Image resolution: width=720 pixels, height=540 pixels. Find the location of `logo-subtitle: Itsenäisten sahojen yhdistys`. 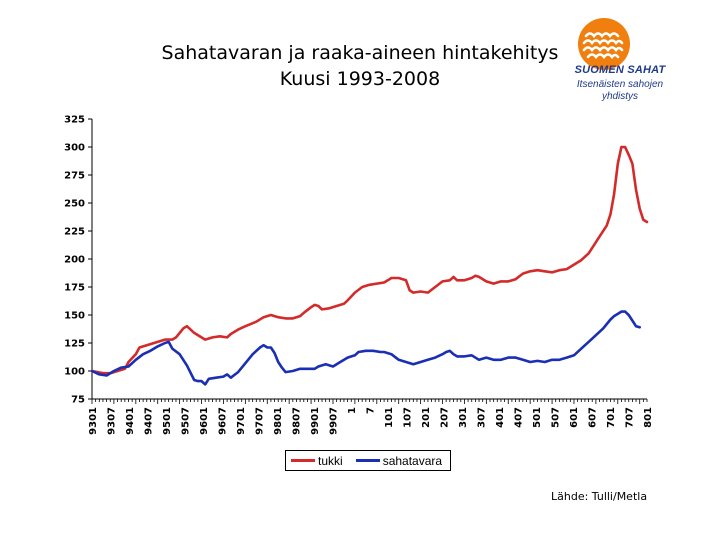

logo-subtitle: Itsenäisten sahojen yhdistys is located at coordinates (620, 91).